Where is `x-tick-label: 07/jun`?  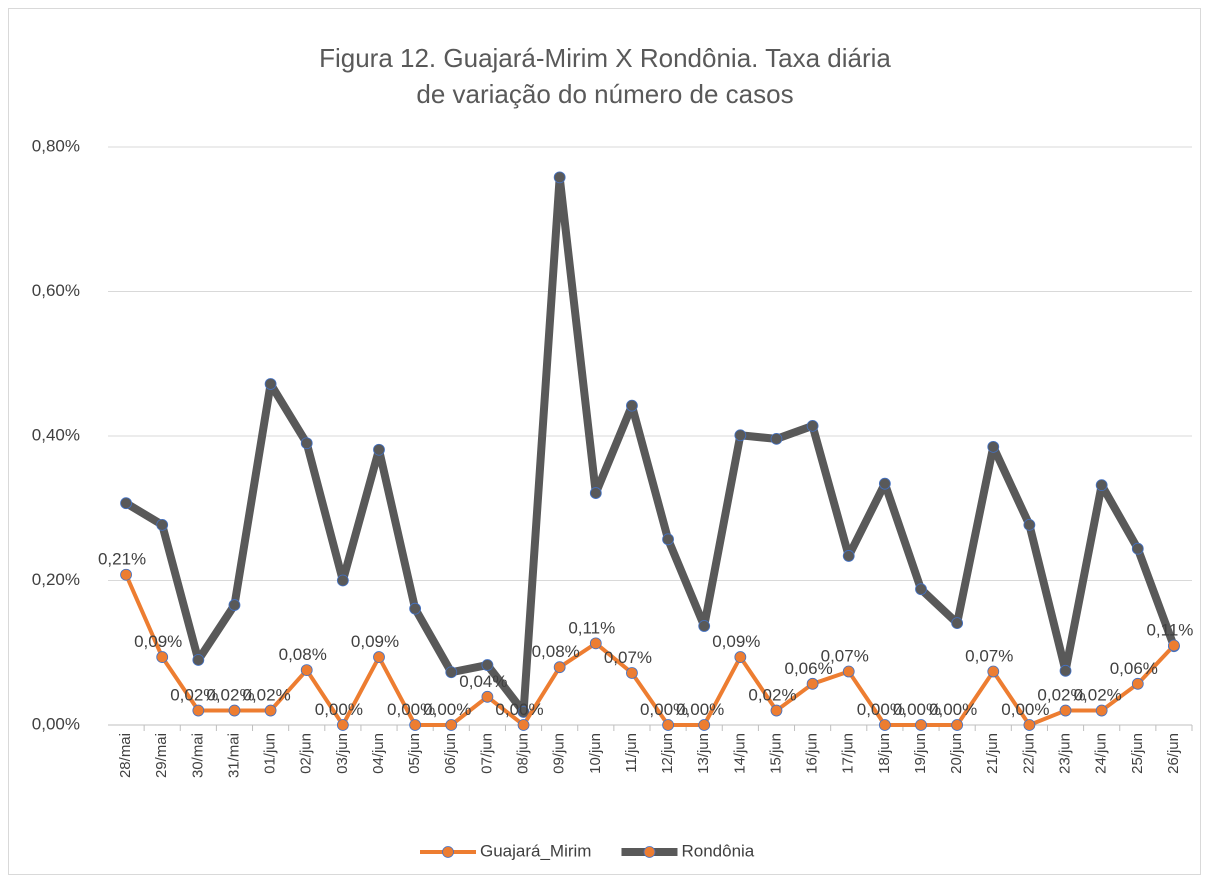
x-tick-label: 07/jun is located at coordinates (486, 753).